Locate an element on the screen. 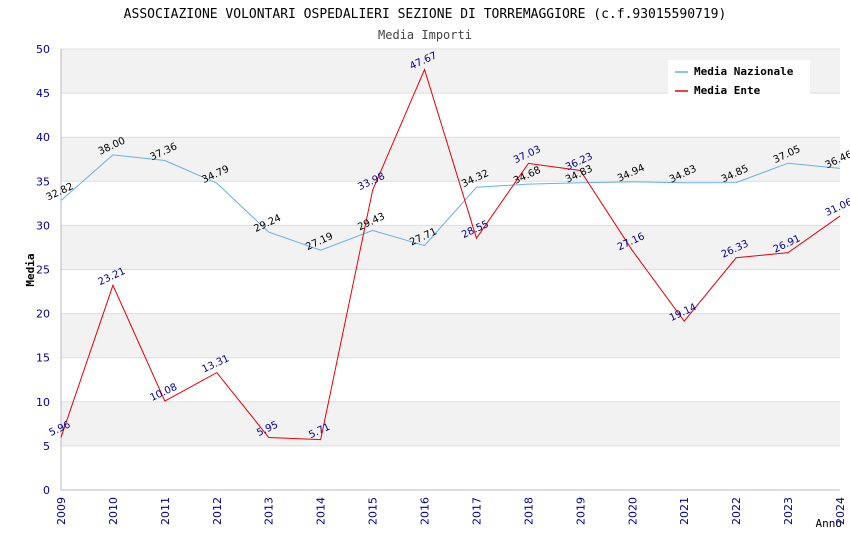  x-tick-label: 2014 is located at coordinates (321, 511).